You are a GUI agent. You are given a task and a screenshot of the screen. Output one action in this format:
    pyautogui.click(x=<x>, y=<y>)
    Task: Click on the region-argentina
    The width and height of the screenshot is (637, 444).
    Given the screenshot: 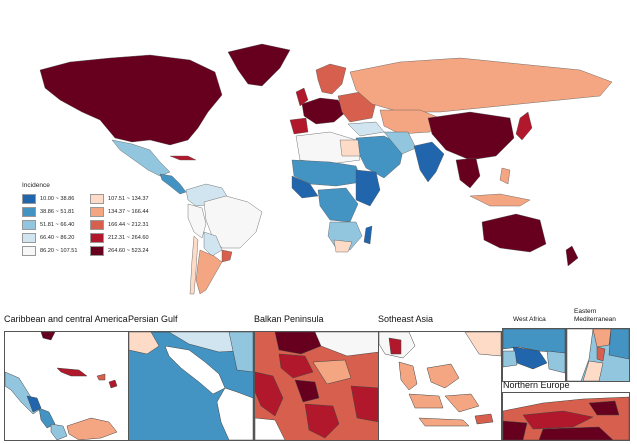 What is the action you would take?
    pyautogui.click(x=209, y=272)
    